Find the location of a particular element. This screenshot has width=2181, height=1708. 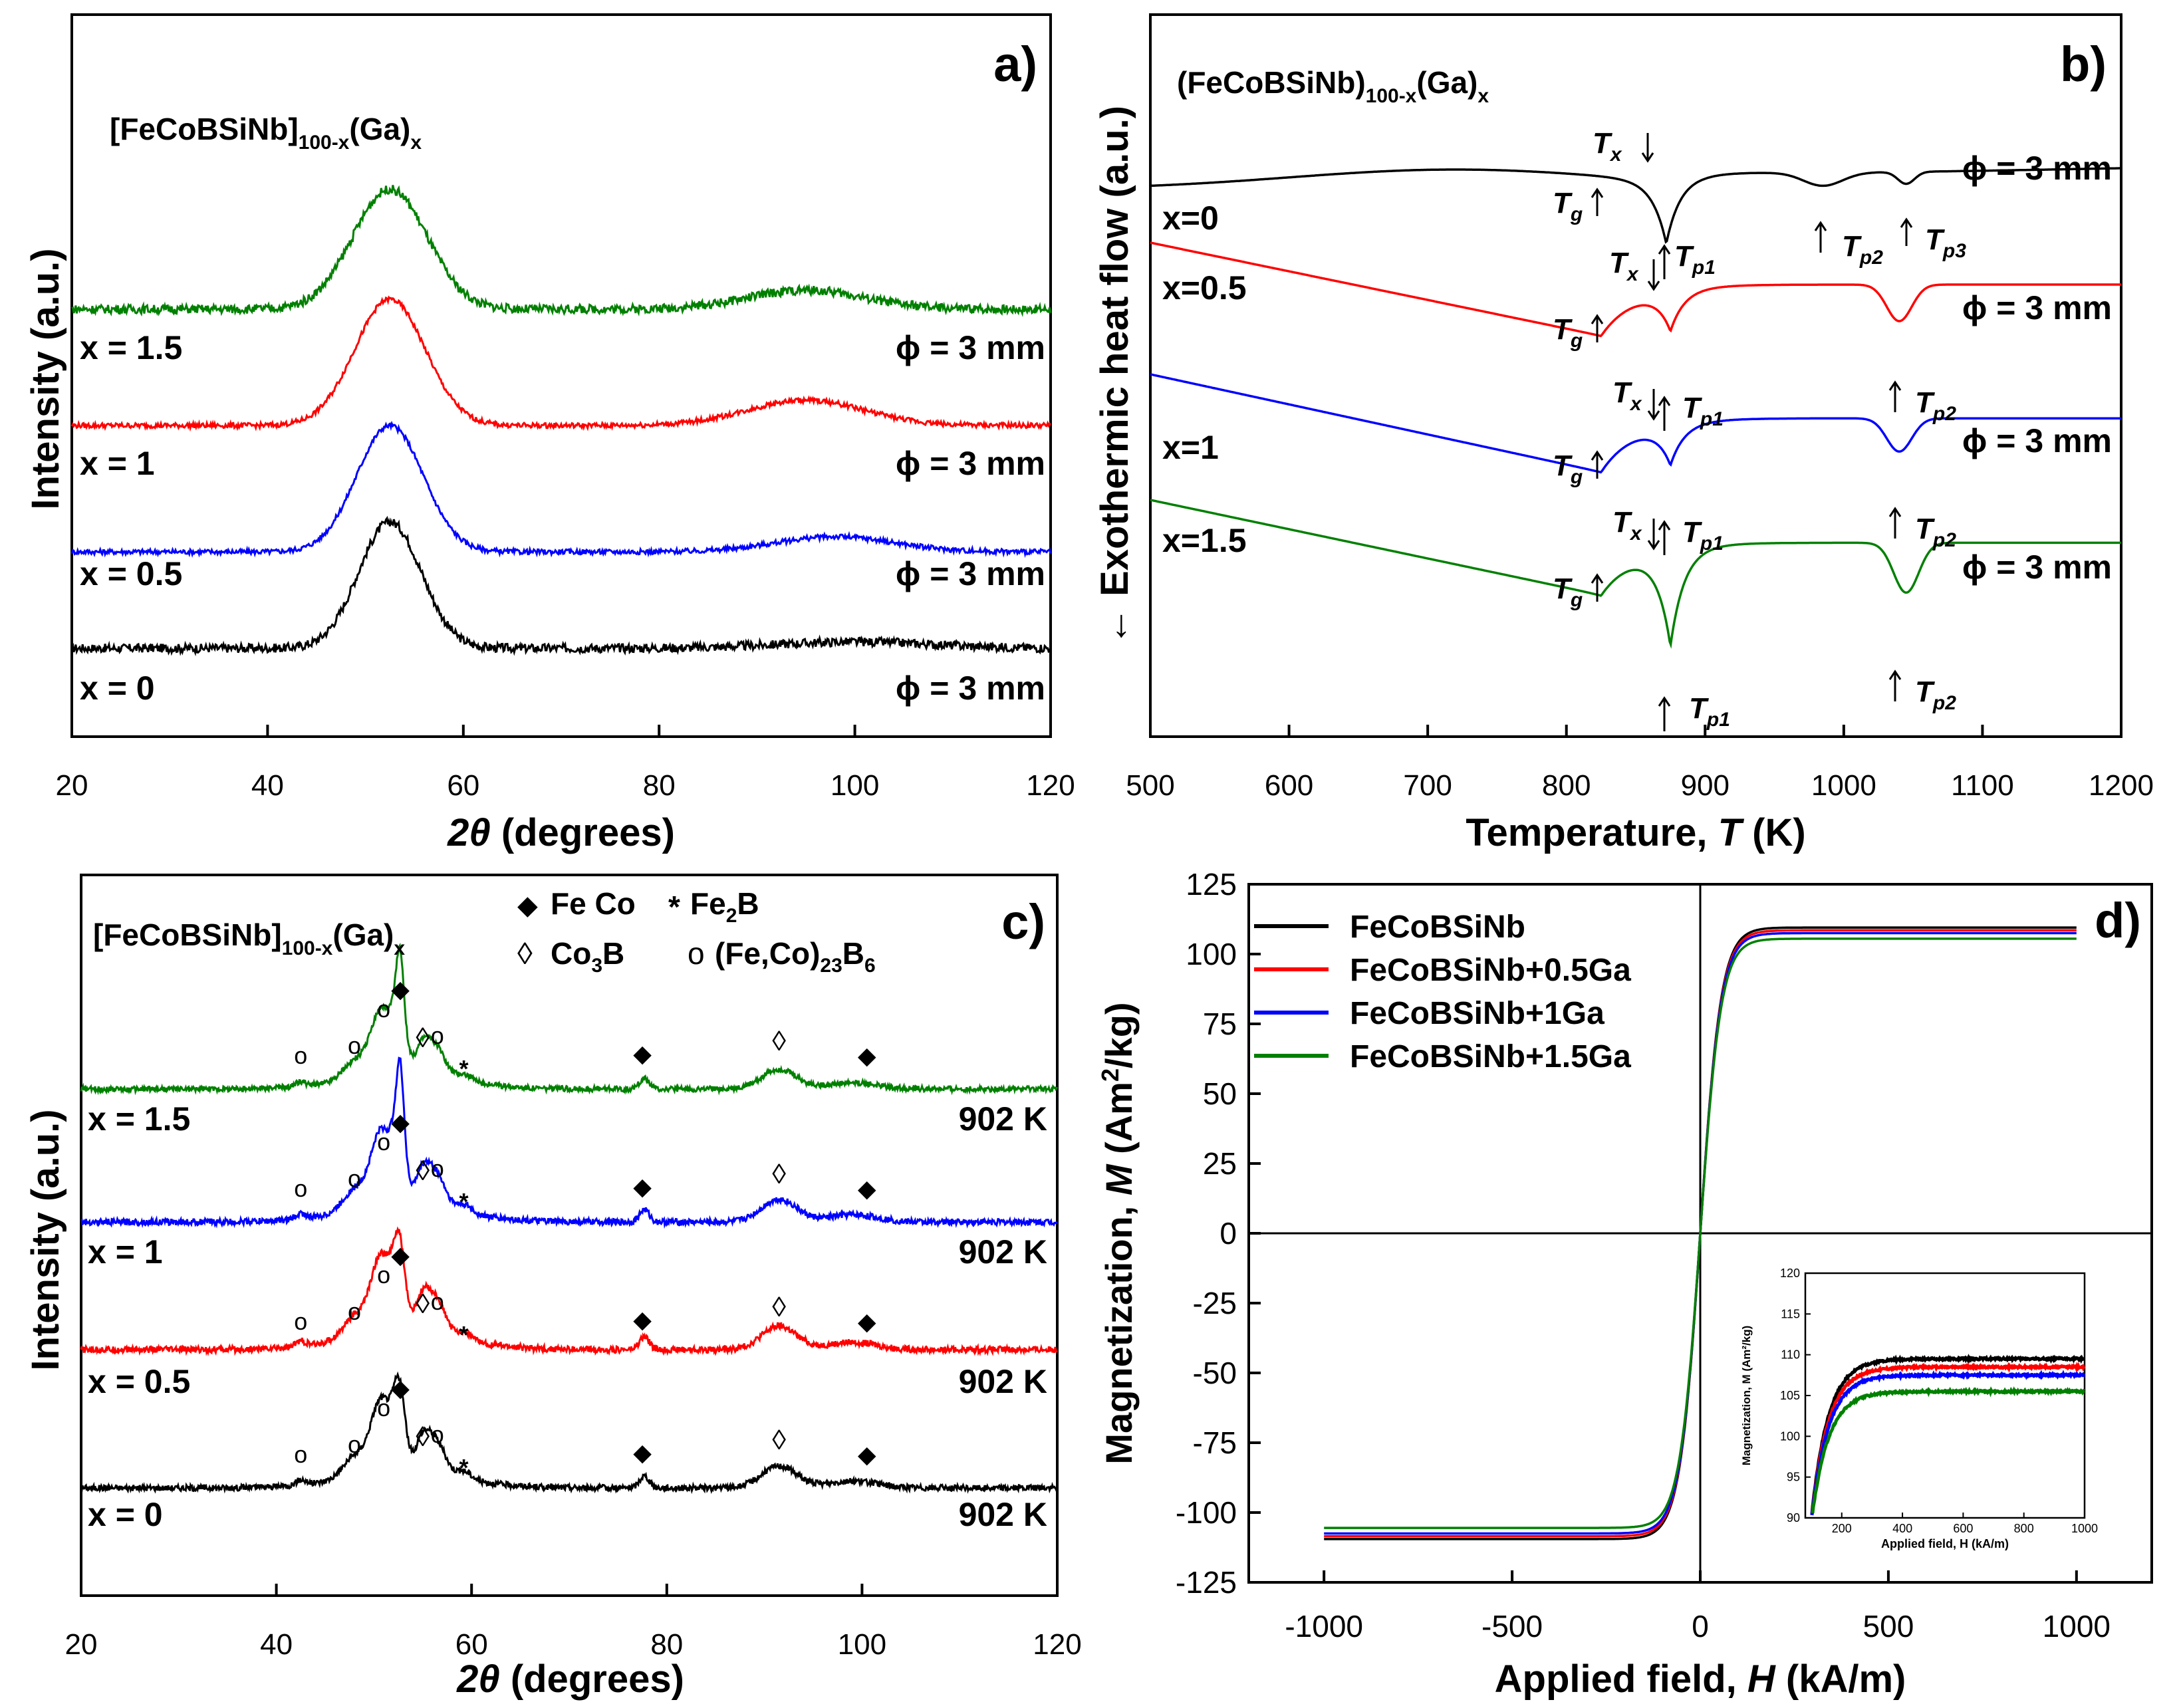

inset-y-tick-label: 110 is located at coordinates (1790, 1355).